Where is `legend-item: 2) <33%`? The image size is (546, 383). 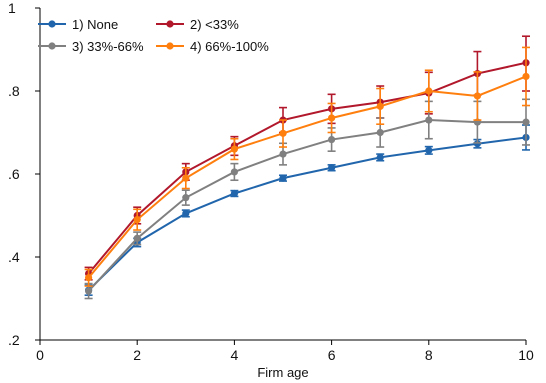 legend-item: 2) <33% is located at coordinates (197, 24).